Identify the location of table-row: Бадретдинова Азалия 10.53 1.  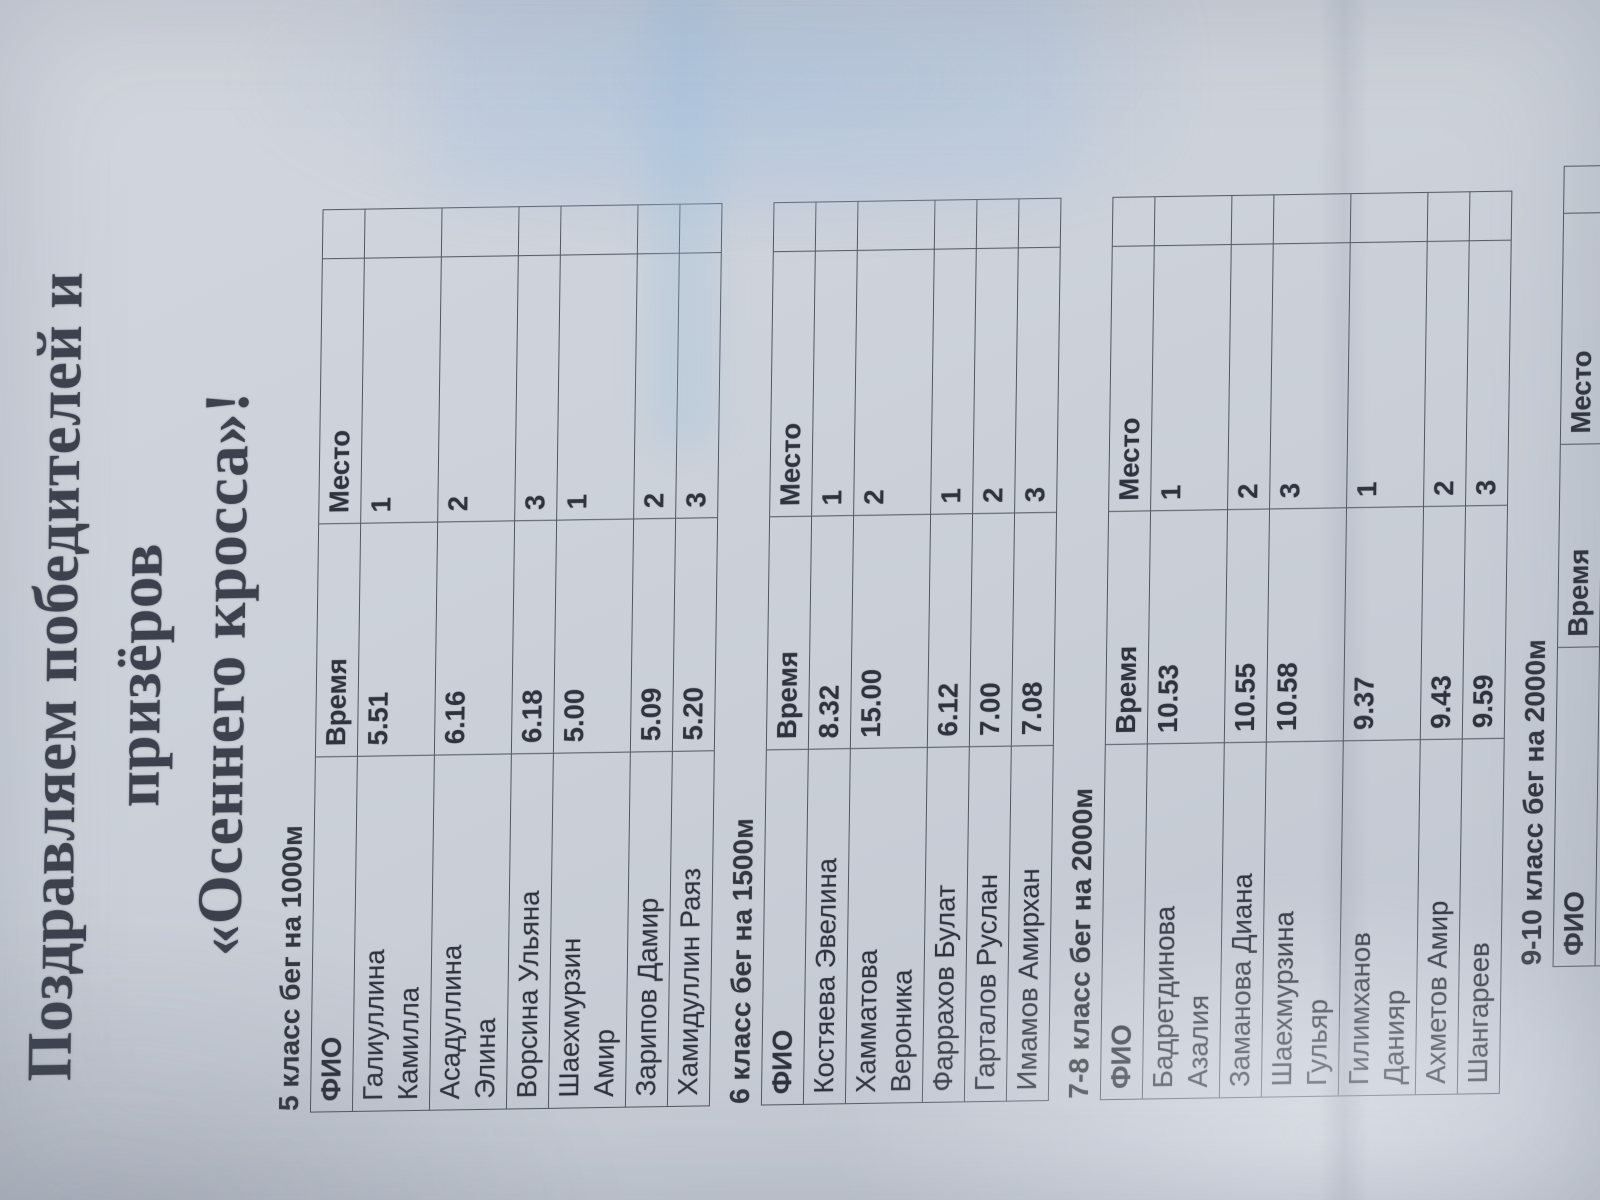
(1187, 647).